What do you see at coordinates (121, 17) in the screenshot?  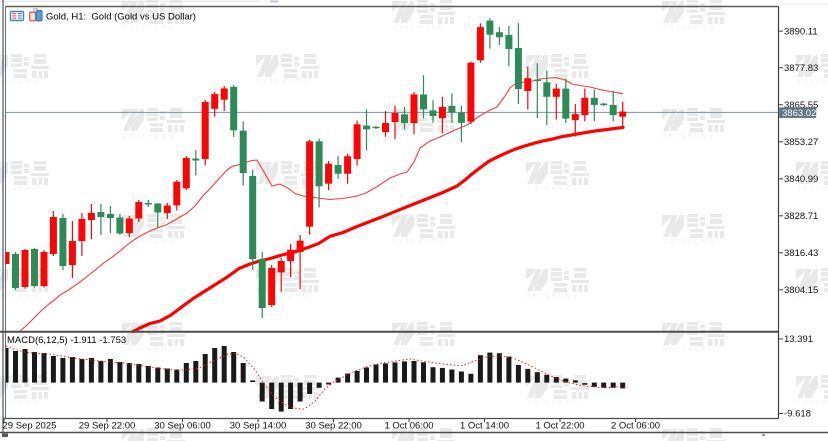 I see `svg-text:Gold, H1: Gold (Gold vs US Do: Gold, H1: Gold (Gold vs US Dollar)` at bounding box center [121, 17].